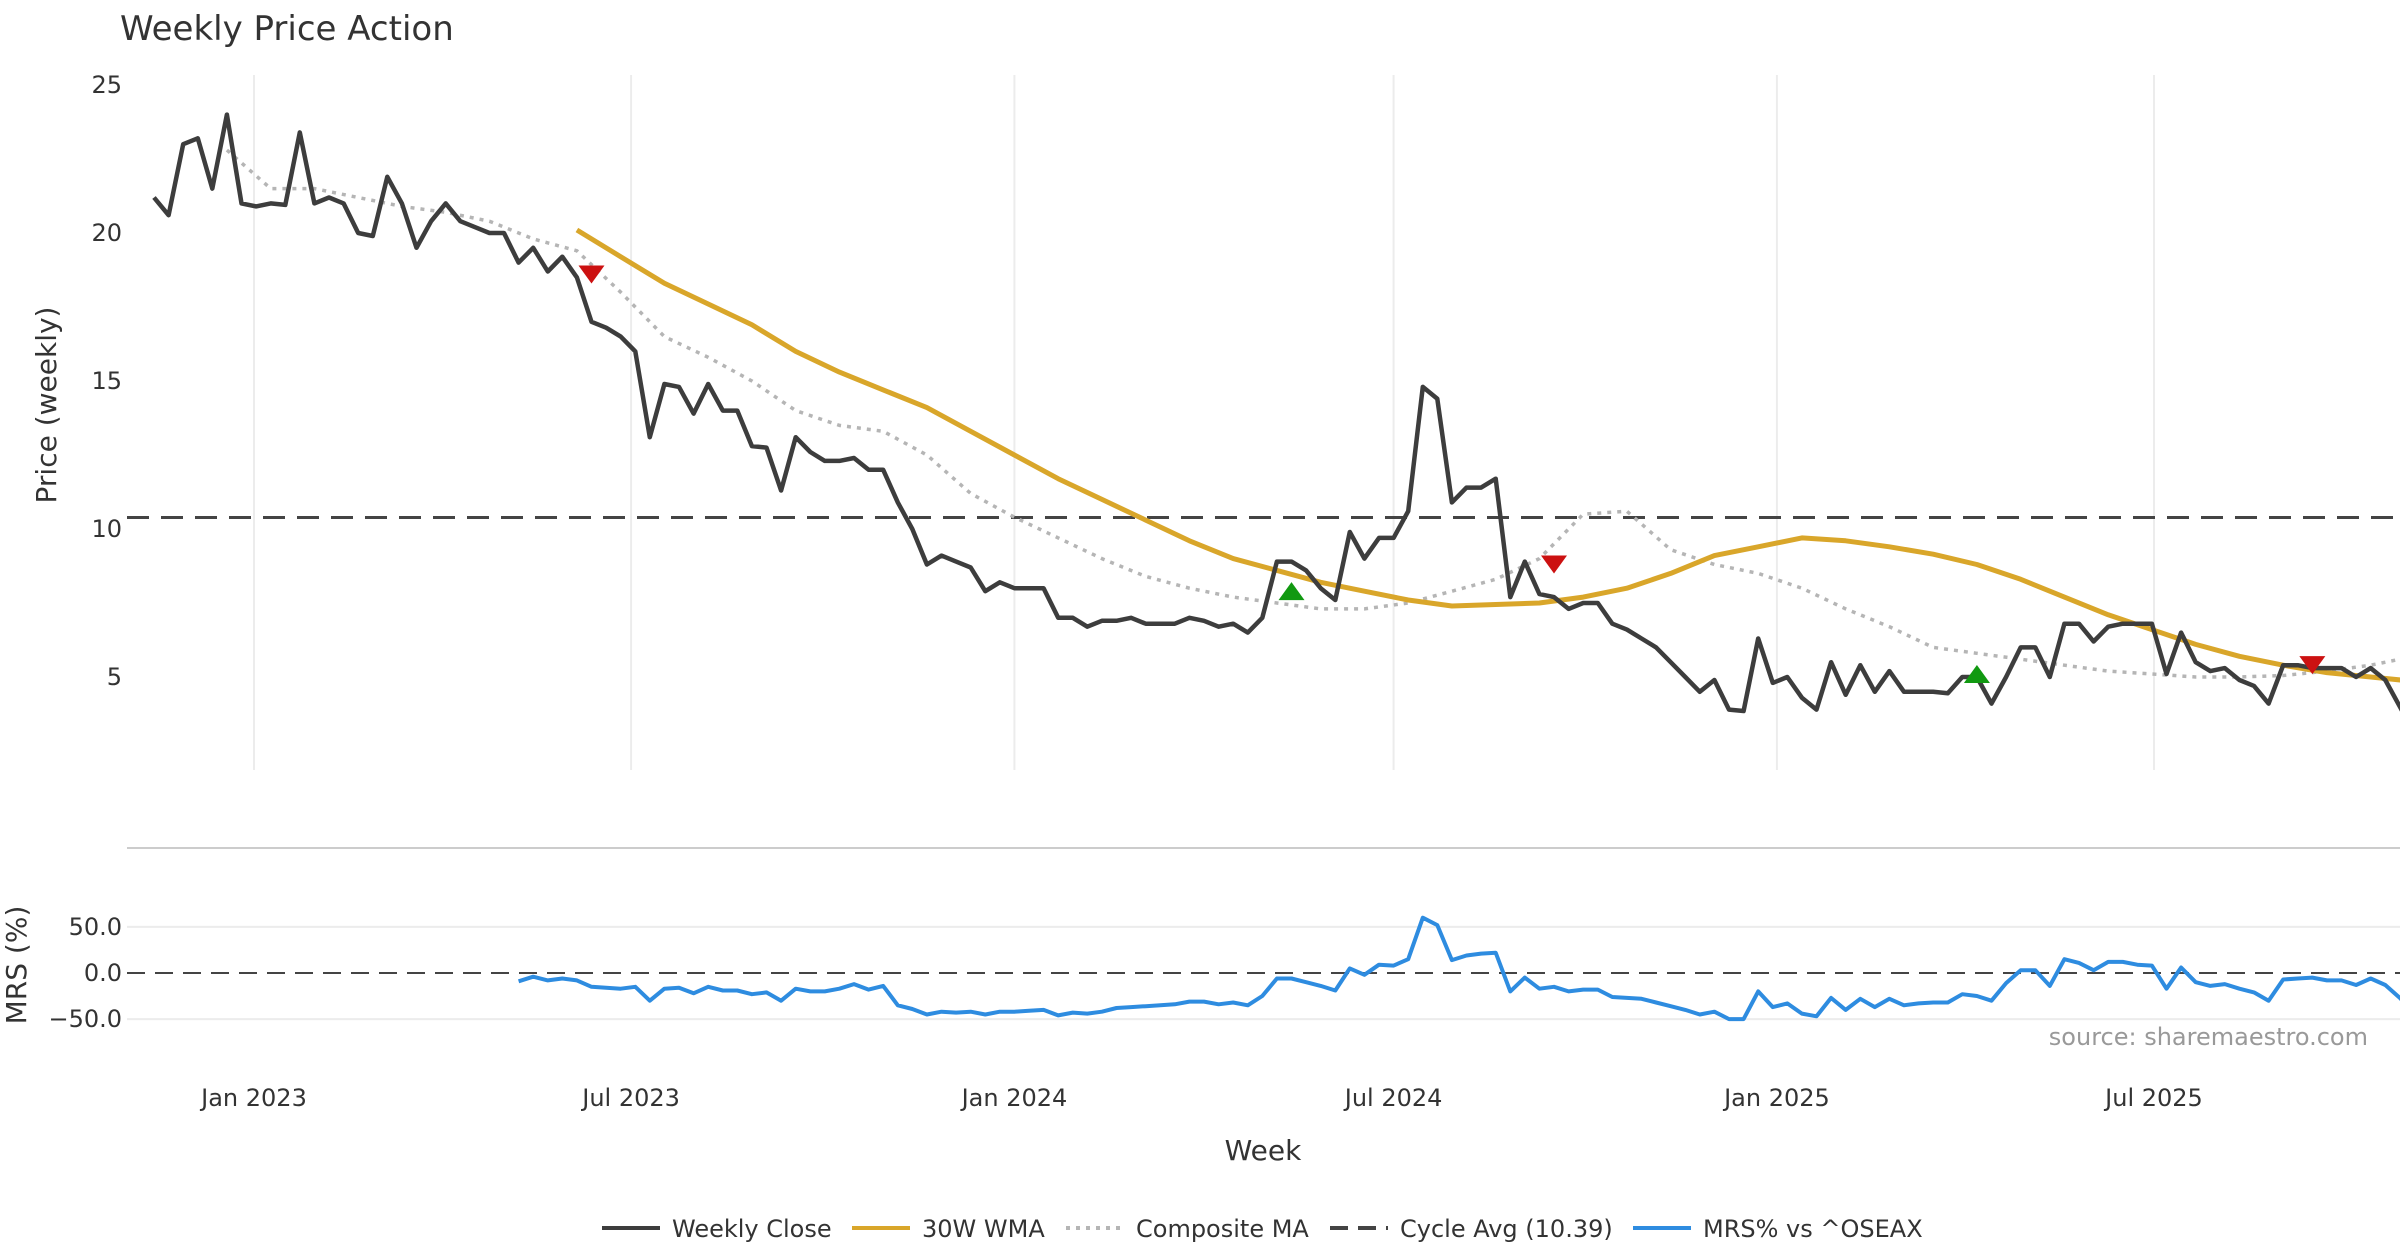  What do you see at coordinates (46, 405) in the screenshot?
I see `price-y-axis-title: Price (weekly)` at bounding box center [46, 405].